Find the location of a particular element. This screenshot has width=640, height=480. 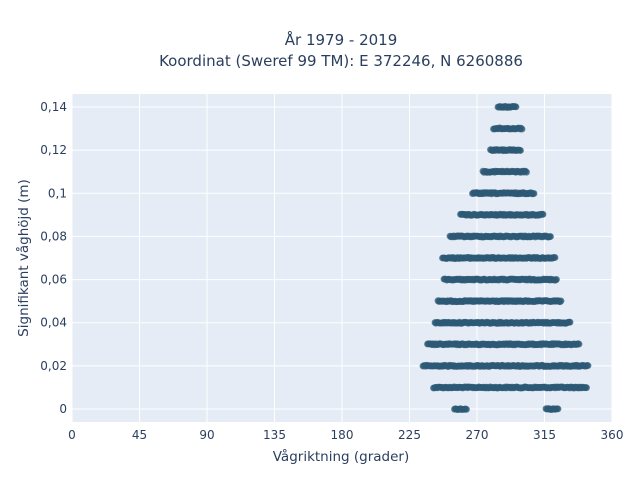

y-tick-label: 0,04 is located at coordinates (53, 323).